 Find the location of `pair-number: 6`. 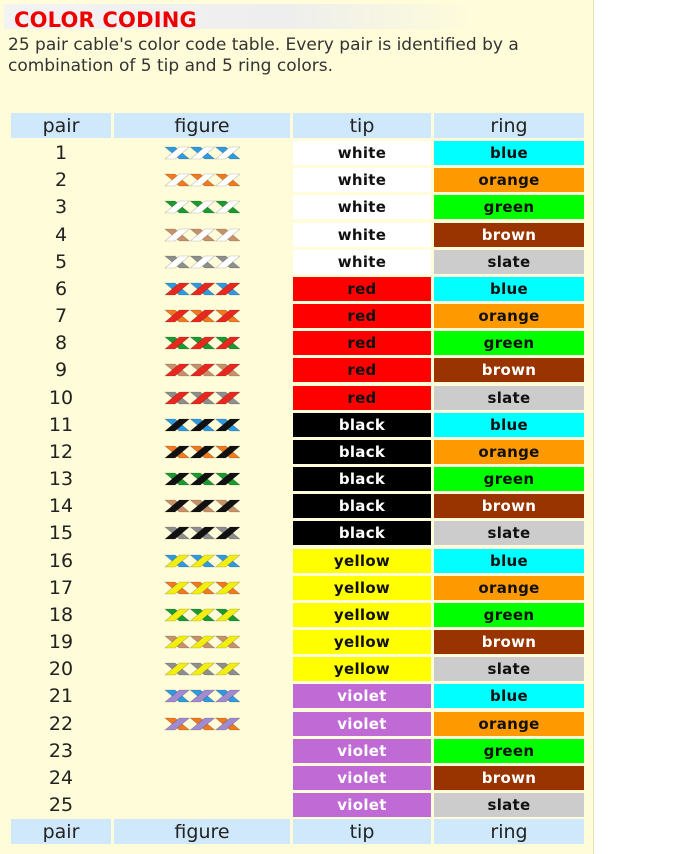

pair-number: 6 is located at coordinates (61, 289).